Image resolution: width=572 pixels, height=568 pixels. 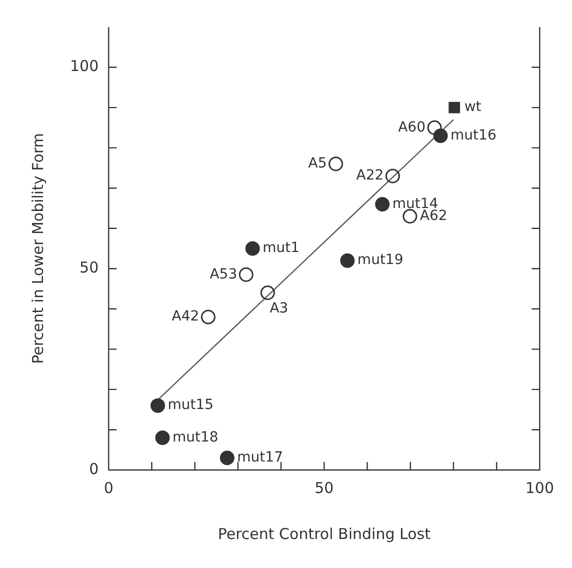 What do you see at coordinates (89, 267) in the screenshot?
I see `y-tick-label: 50` at bounding box center [89, 267].